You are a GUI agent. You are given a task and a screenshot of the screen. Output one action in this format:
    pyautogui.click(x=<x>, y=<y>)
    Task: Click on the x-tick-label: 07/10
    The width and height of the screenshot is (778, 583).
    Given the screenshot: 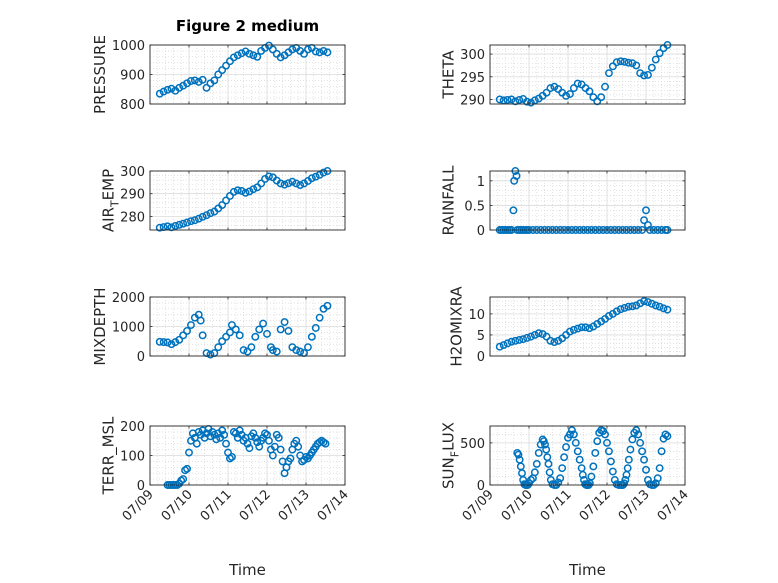 What is the action you would take?
    pyautogui.click(x=177, y=505)
    